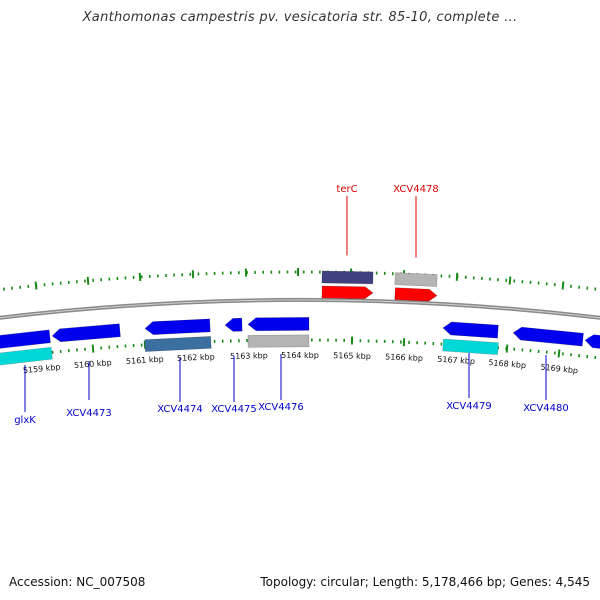  I want to click on gene-label-terc: terC, so click(346, 189).